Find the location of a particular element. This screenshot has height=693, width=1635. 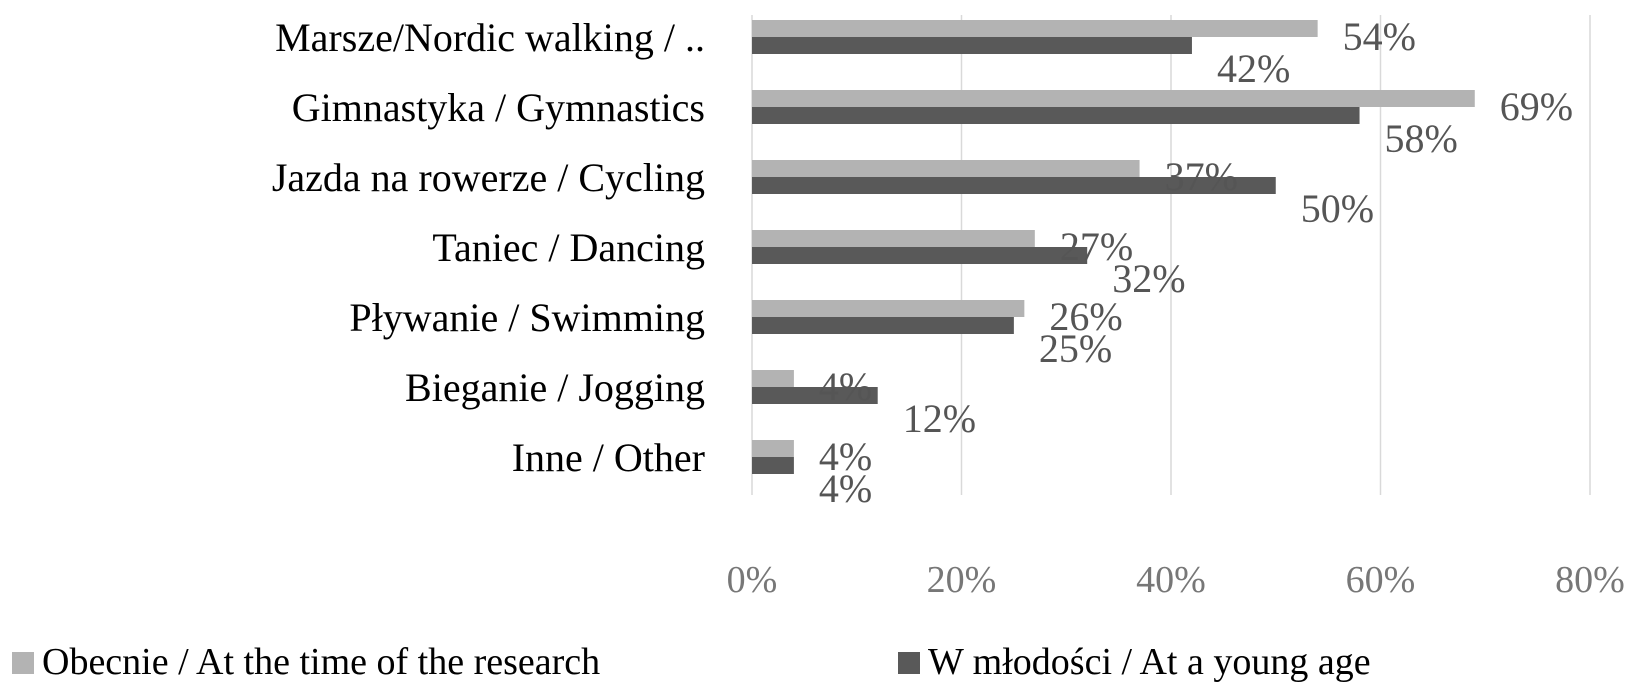

data-label-current: 27% is located at coordinates (1096, 246).